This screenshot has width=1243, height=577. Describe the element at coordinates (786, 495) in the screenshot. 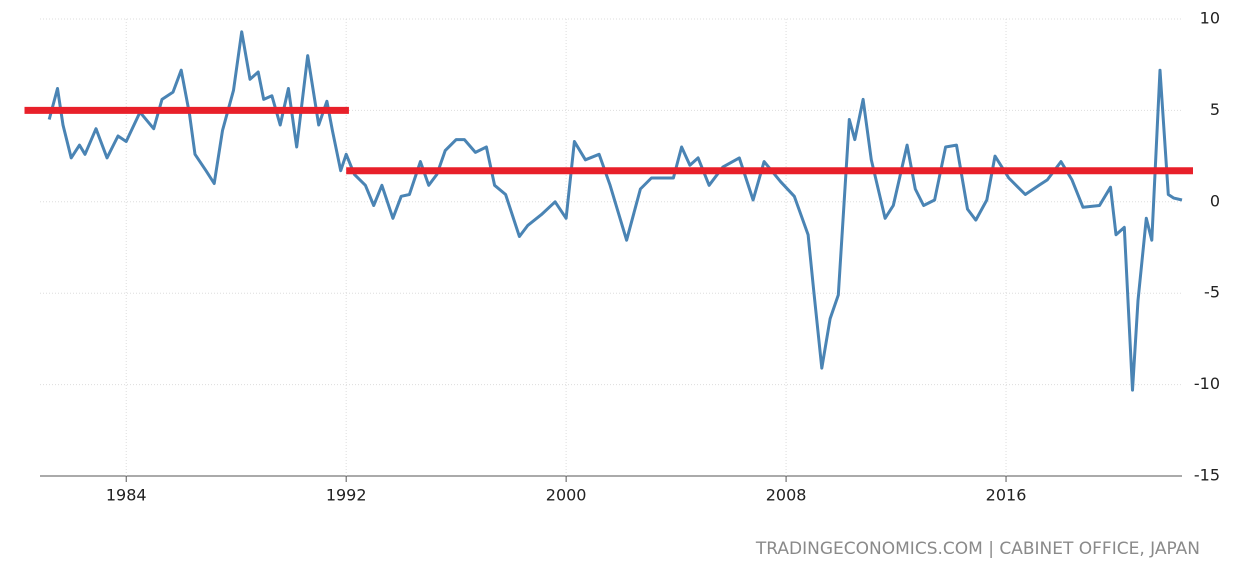

I see `x-tick-label: 2008` at that location.